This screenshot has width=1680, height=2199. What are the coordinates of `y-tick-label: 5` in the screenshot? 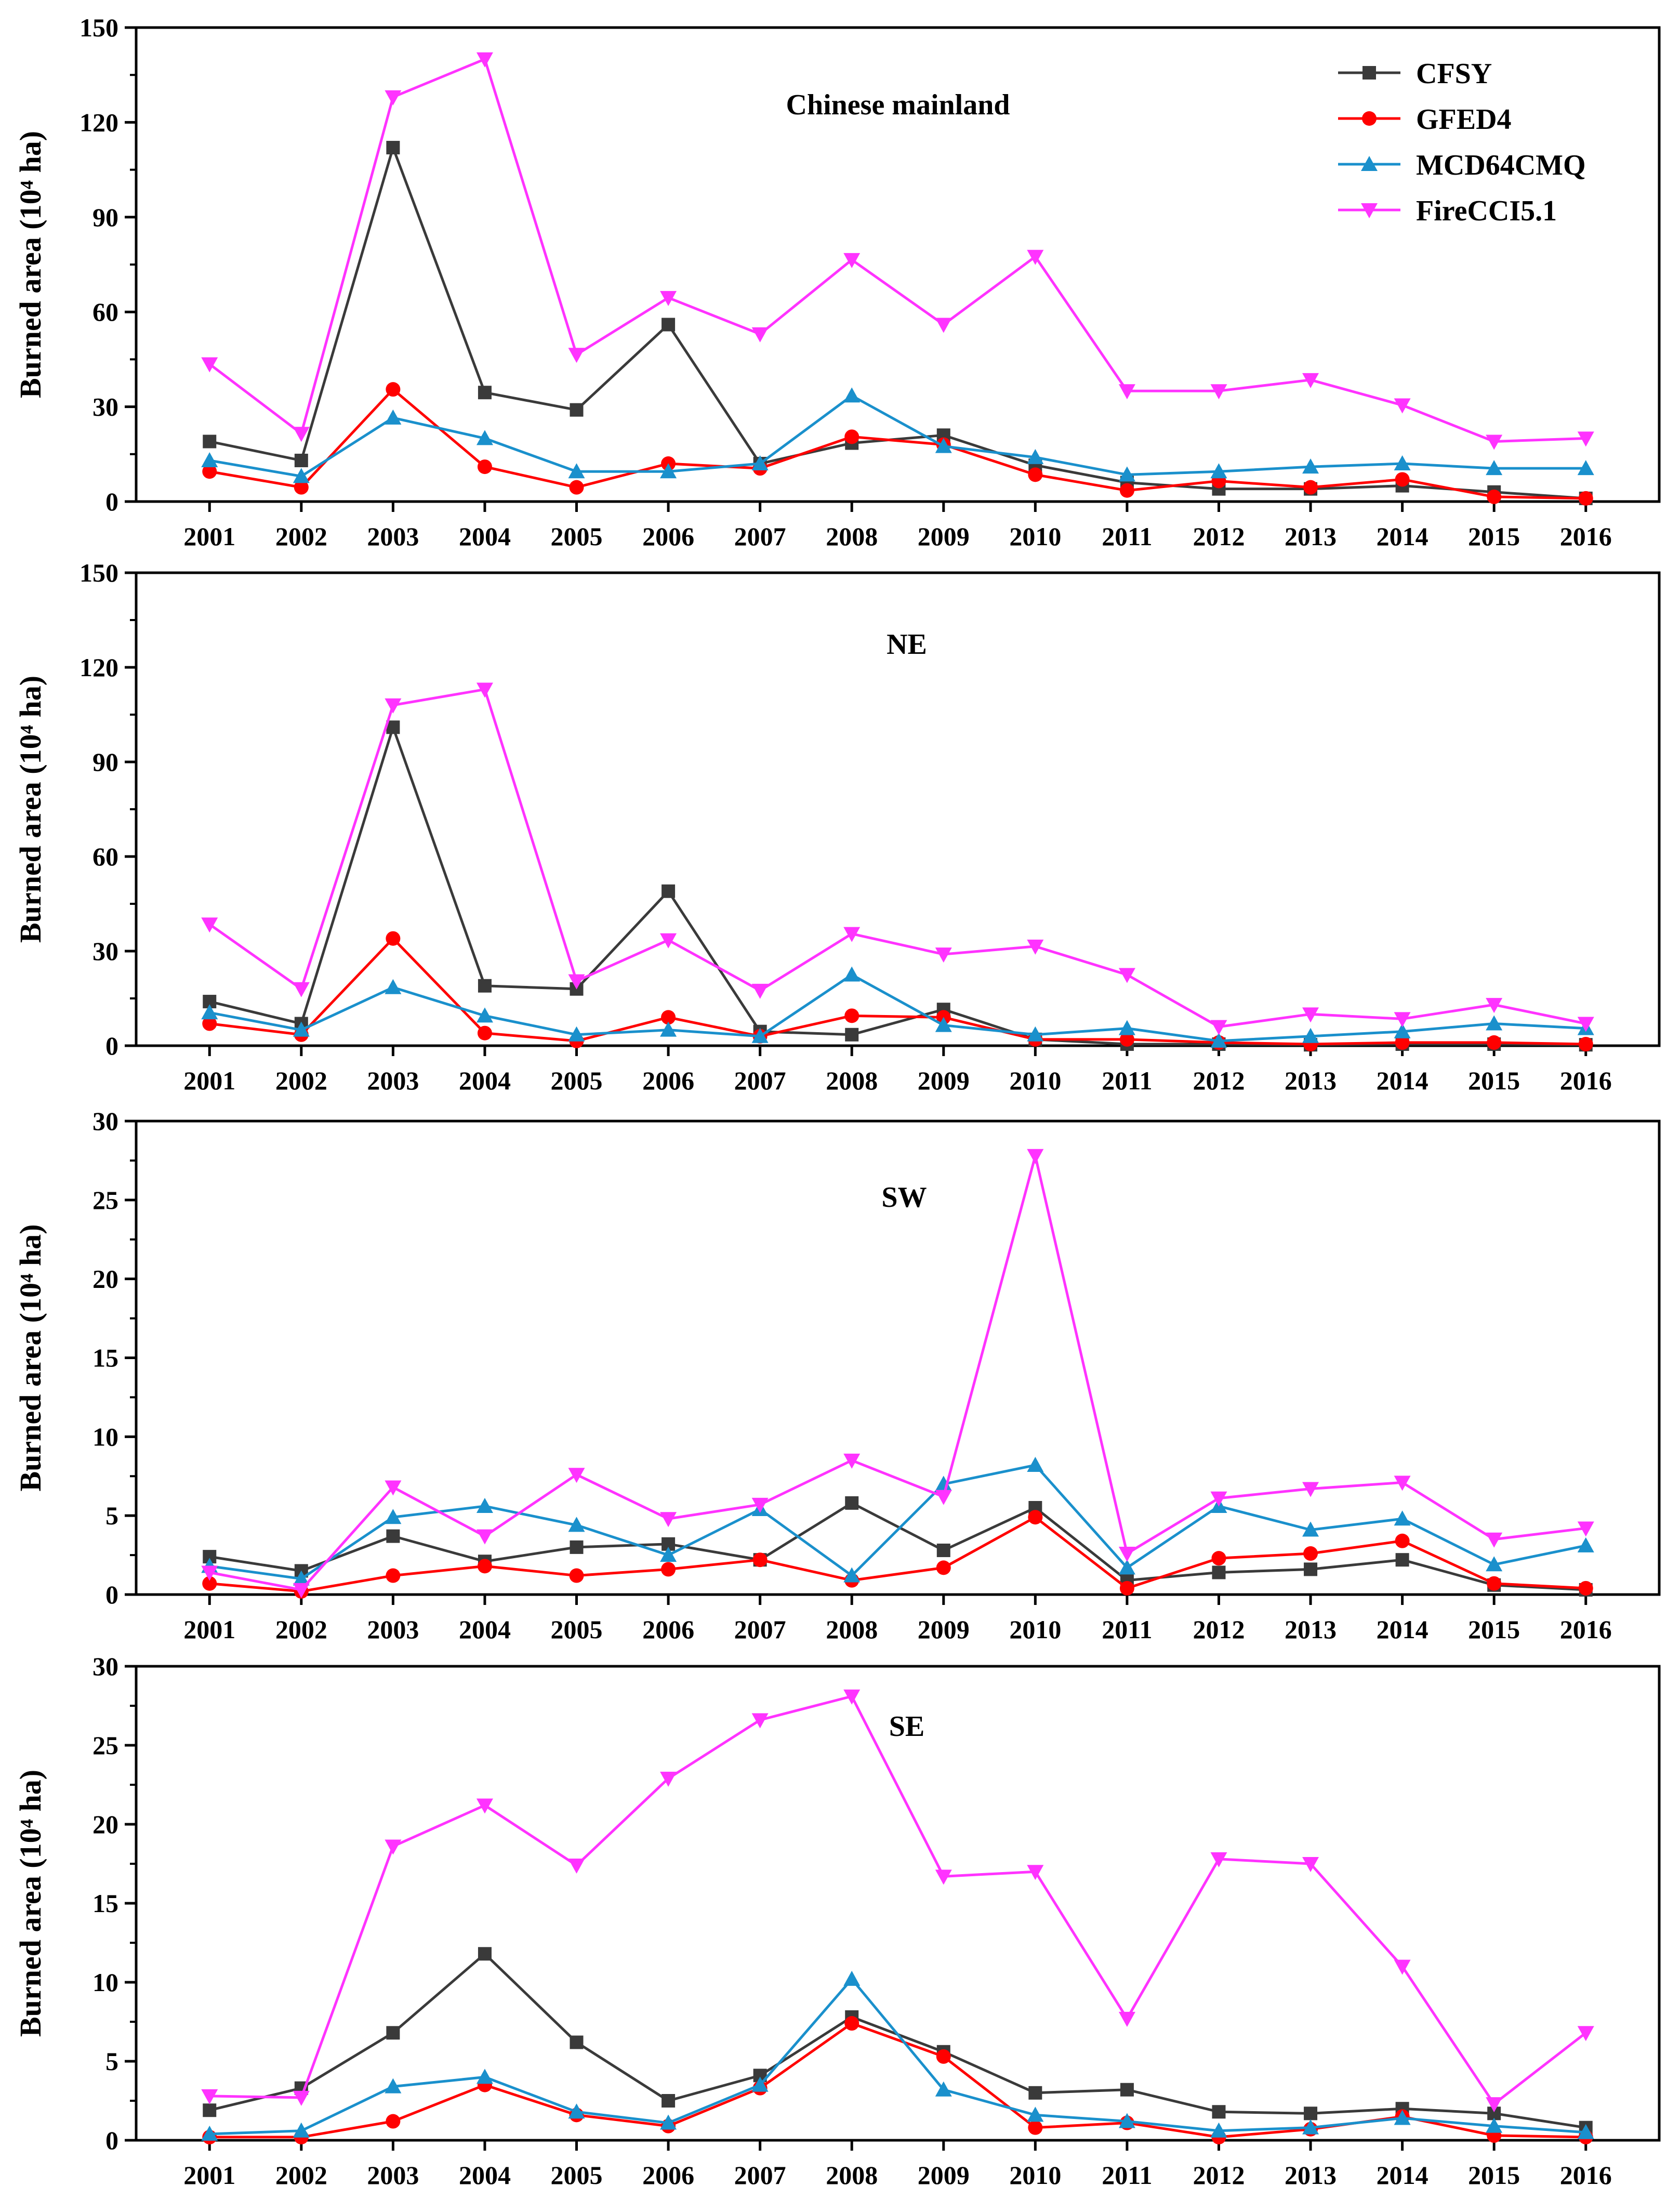 It's located at (111, 2061).